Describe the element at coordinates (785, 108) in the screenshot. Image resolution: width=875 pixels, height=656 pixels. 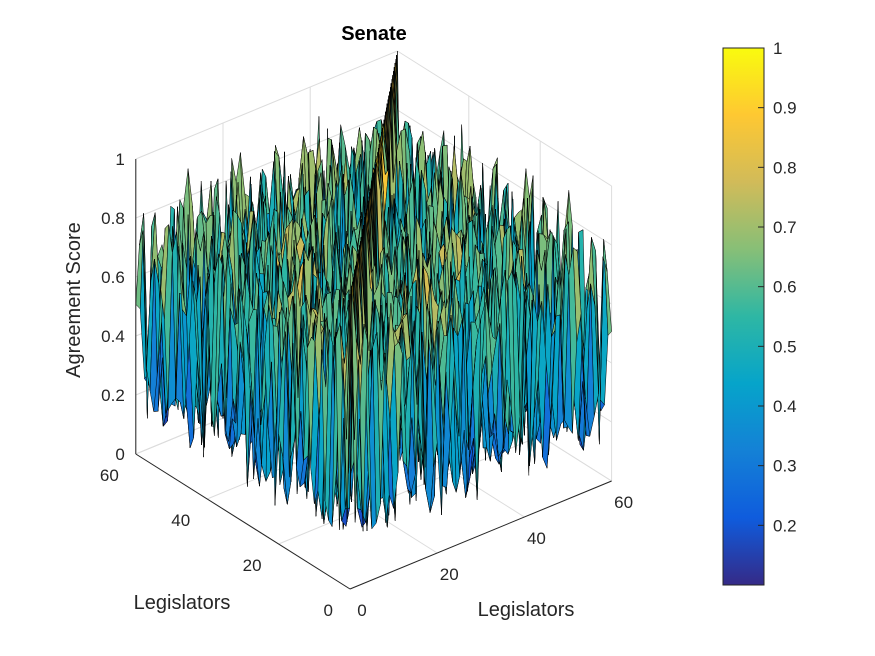
I see `colorbar-tick-label: 0.9` at that location.